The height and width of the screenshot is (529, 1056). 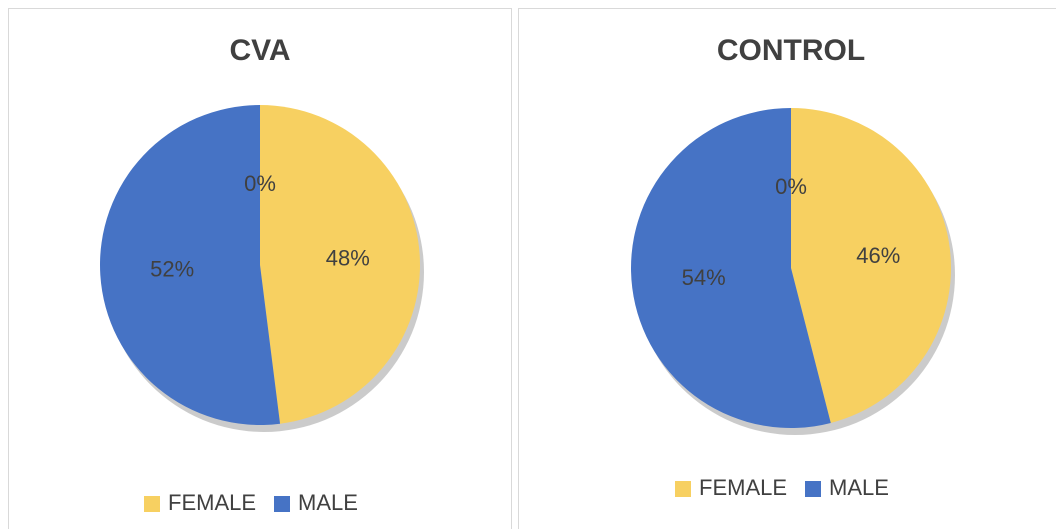 What do you see at coordinates (791, 50) in the screenshot?
I see `chart-title: CONTROL` at bounding box center [791, 50].